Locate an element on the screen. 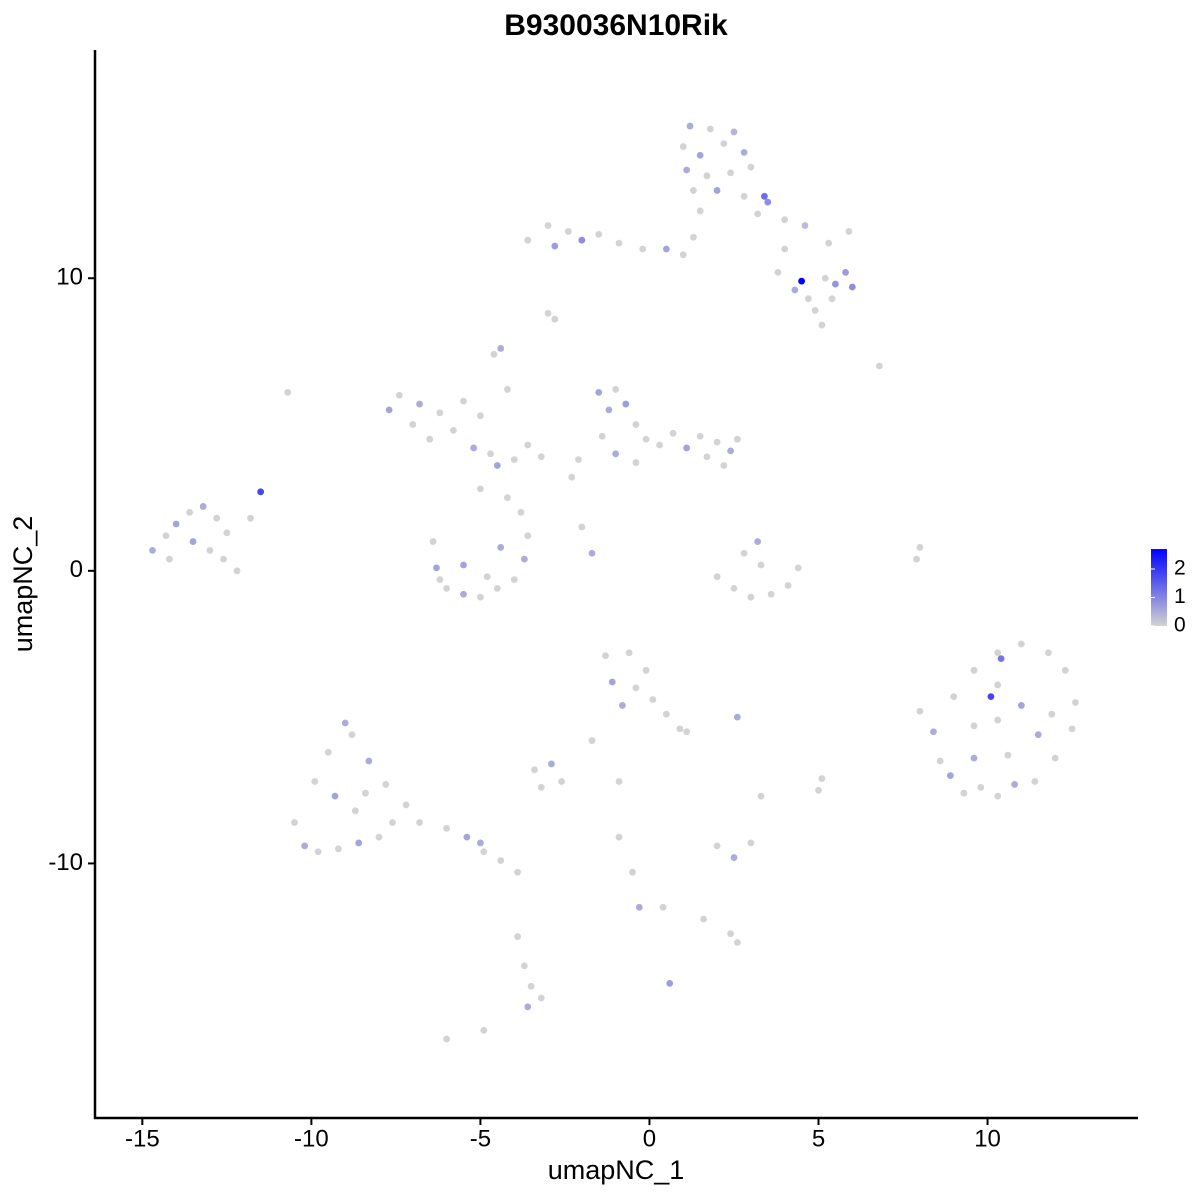 Image resolution: width=1200 pixels, height=1200 pixels. chart-title: B930036N10Rik is located at coordinates (616, 25).